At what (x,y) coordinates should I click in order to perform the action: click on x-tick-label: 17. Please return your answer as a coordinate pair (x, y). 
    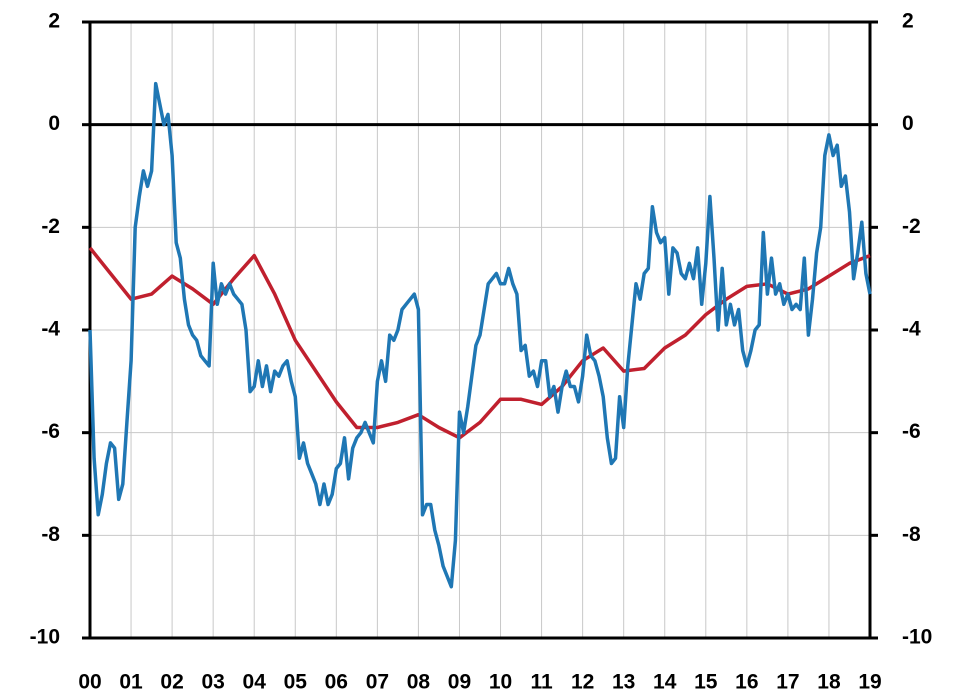
    Looking at the image, I should click on (787, 682).